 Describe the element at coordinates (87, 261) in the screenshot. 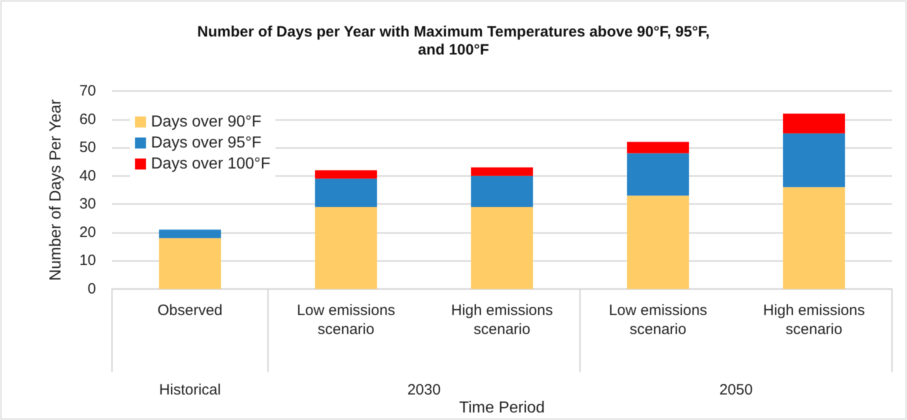

I see `y-tick-label: 10` at that location.